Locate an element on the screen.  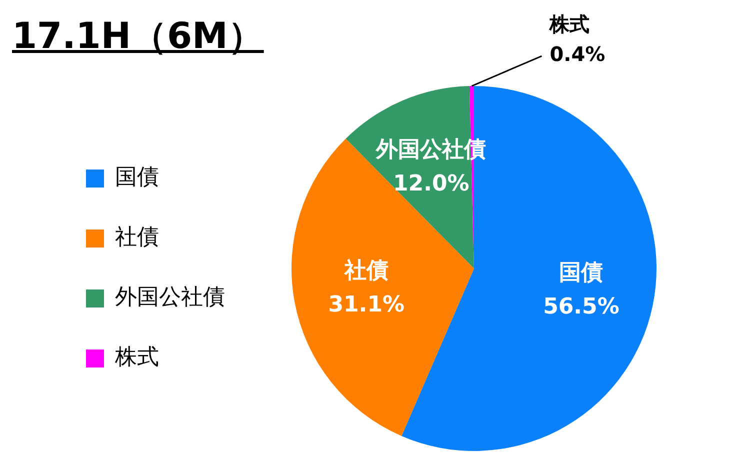
data-label: 56.5% is located at coordinates (581, 307).